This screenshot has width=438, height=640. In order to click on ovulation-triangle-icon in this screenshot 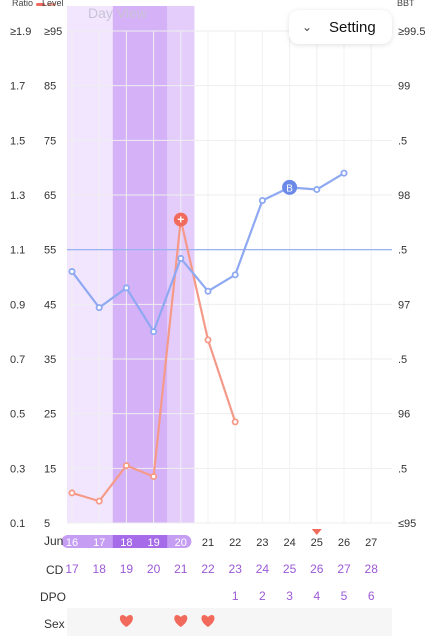, I will do `click(316, 532)`.